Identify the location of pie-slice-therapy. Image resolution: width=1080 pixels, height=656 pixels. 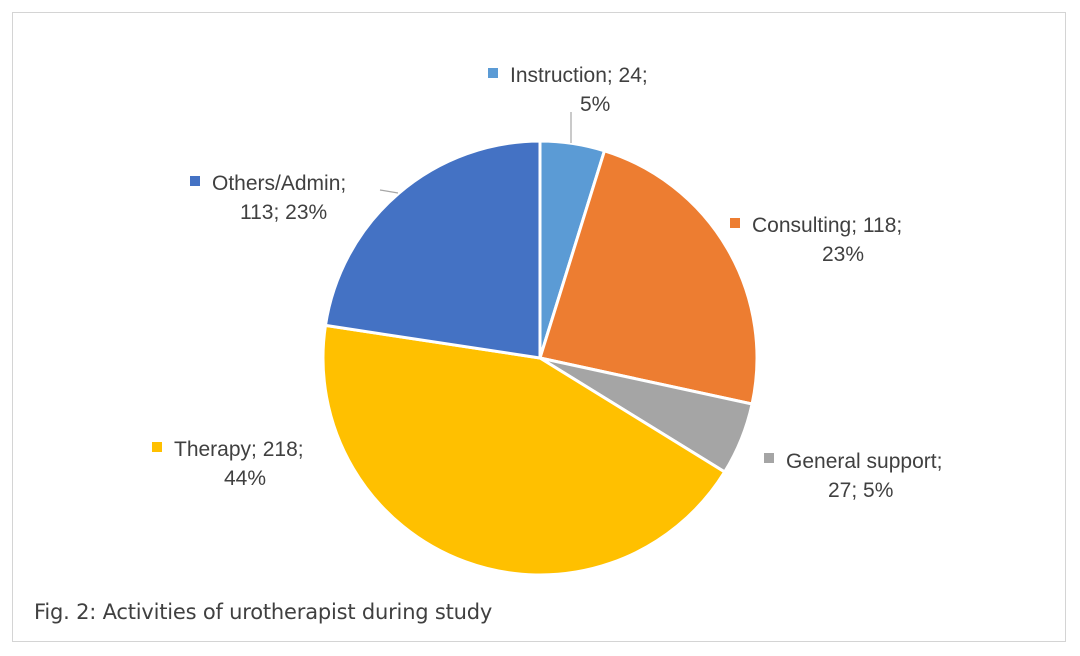
(524, 450).